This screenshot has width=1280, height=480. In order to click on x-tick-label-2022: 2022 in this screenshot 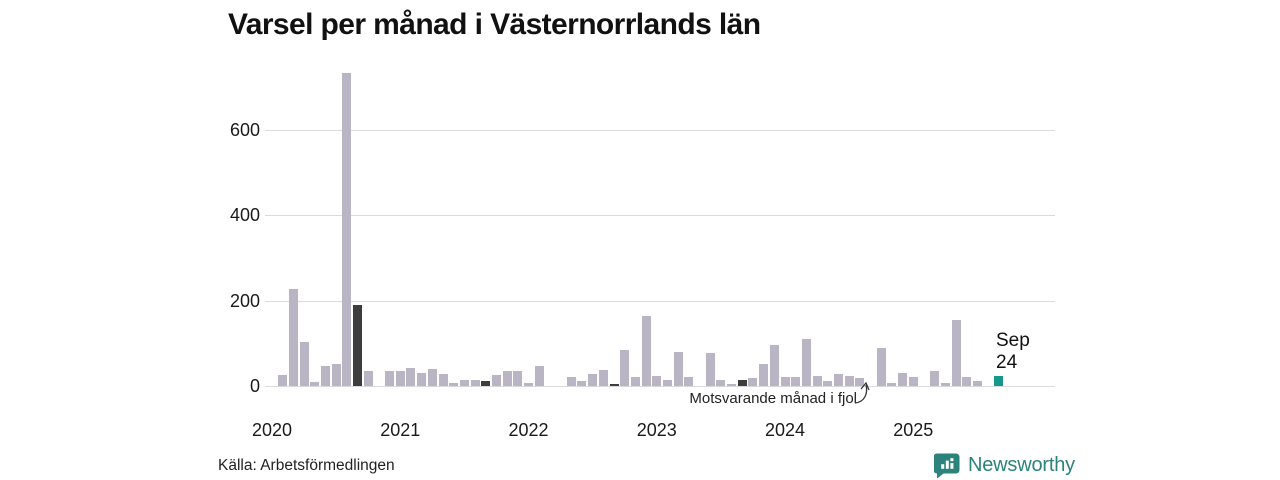, I will do `click(528, 430)`.